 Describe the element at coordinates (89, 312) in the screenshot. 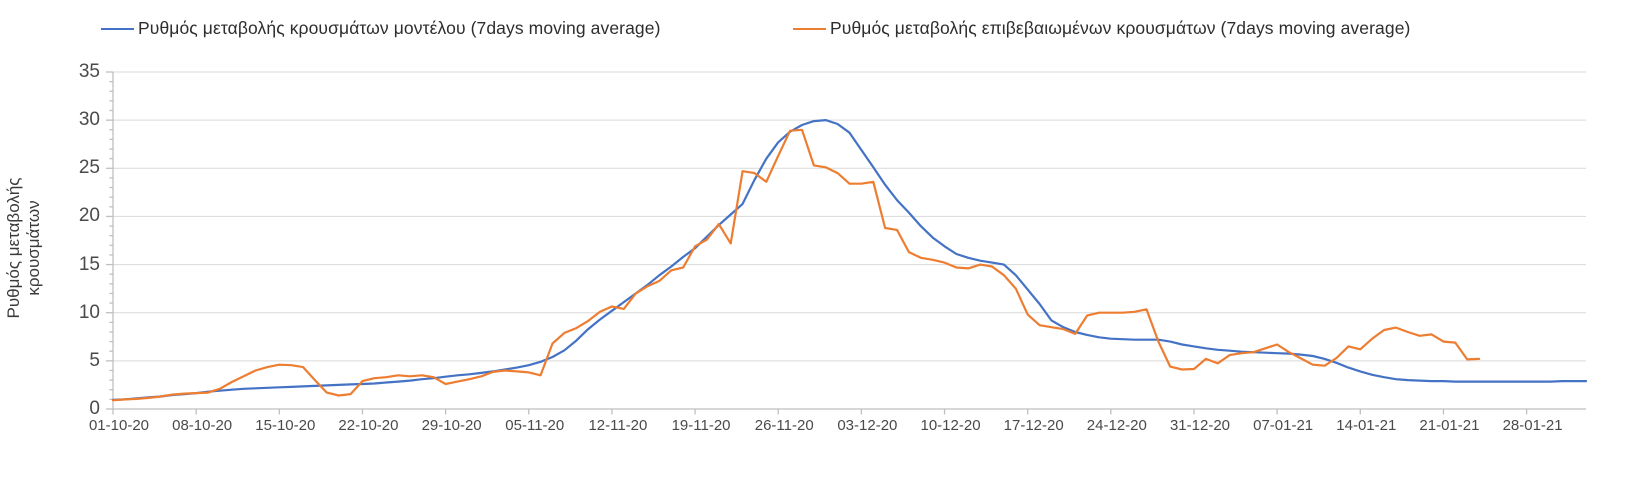

I see `y-tick-label: 10` at that location.